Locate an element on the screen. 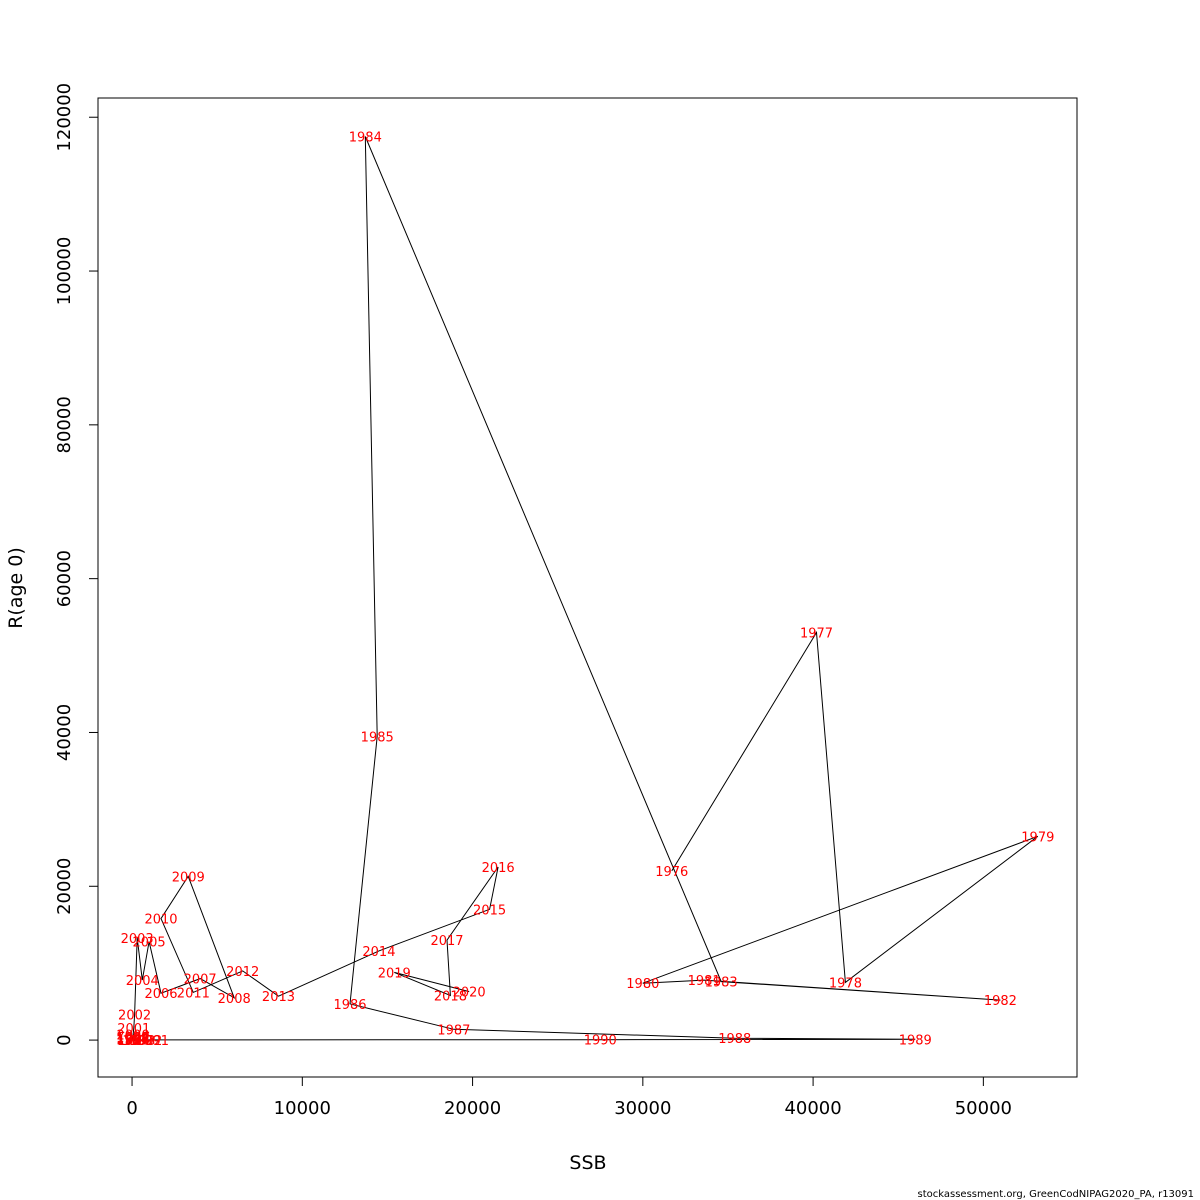 The height and width of the screenshot is (1200, 1200). y-tick-label: 80000 is located at coordinates (64, 424).